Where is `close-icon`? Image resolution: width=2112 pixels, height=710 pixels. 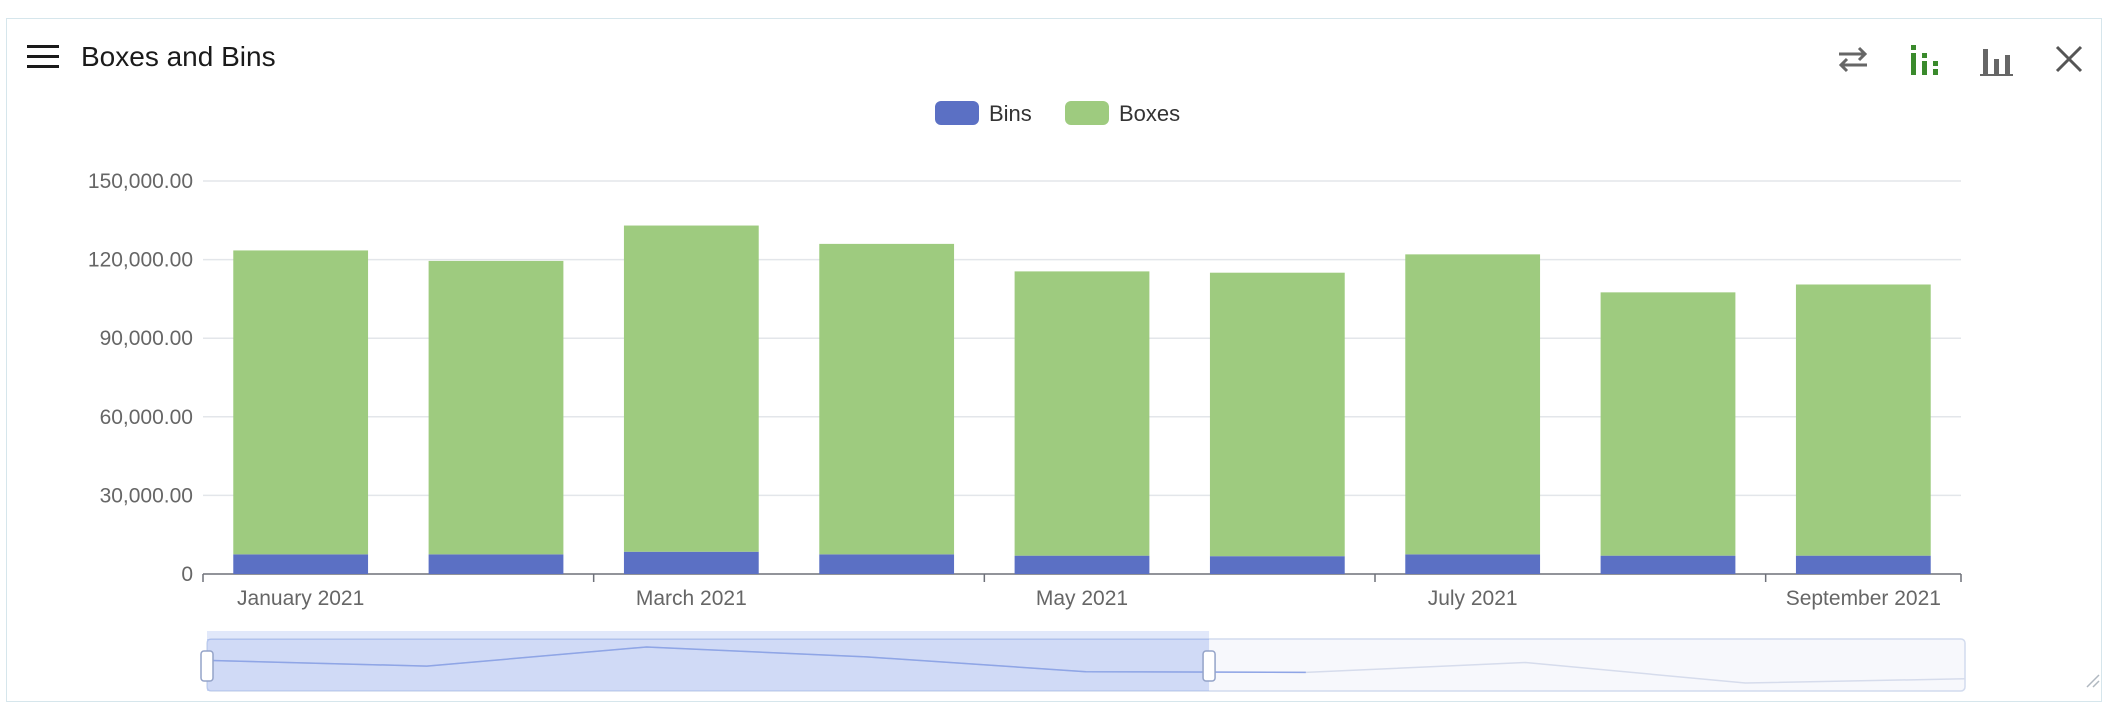
close-icon is located at coordinates (2069, 59).